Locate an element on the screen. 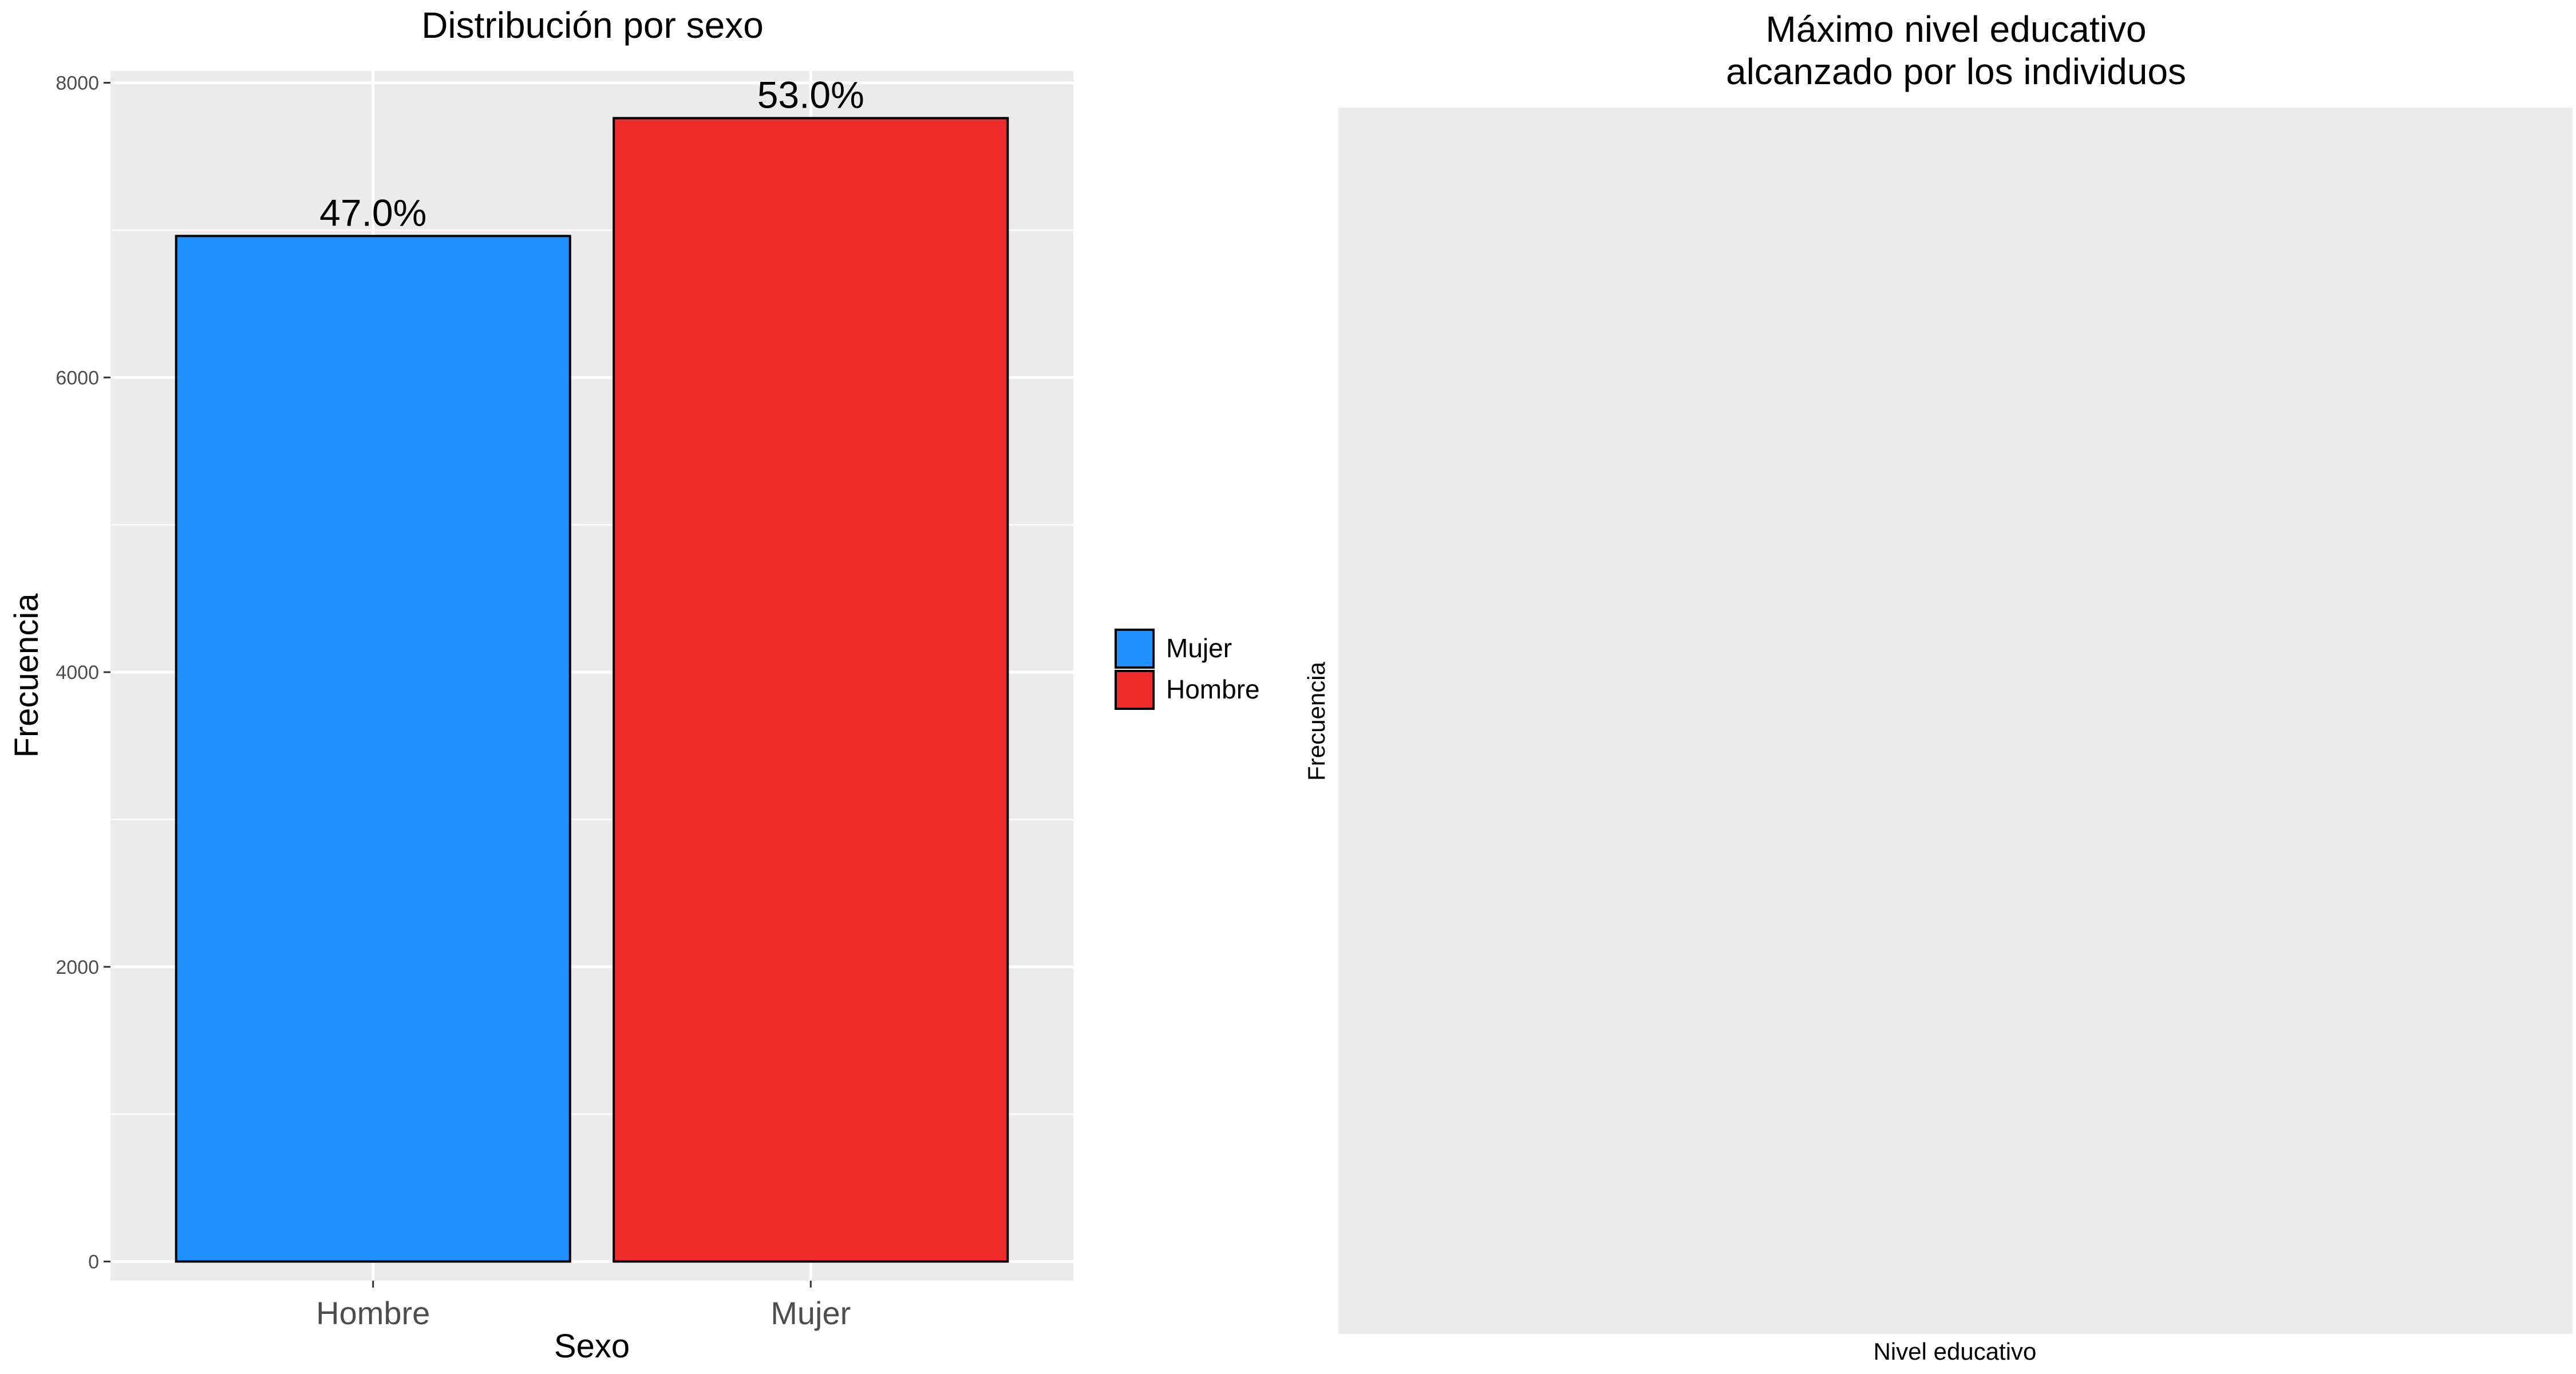  y-tick-label: 8000 is located at coordinates (77, 83).